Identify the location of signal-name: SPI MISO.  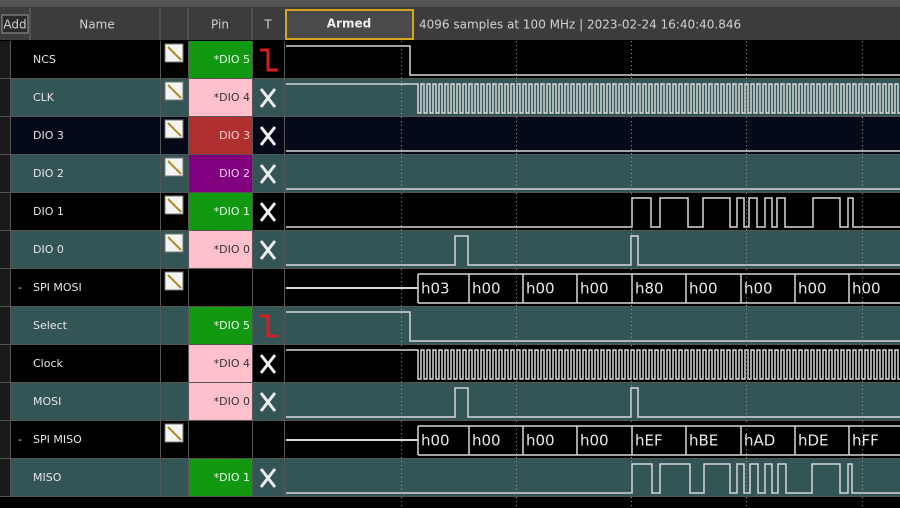
(57, 439).